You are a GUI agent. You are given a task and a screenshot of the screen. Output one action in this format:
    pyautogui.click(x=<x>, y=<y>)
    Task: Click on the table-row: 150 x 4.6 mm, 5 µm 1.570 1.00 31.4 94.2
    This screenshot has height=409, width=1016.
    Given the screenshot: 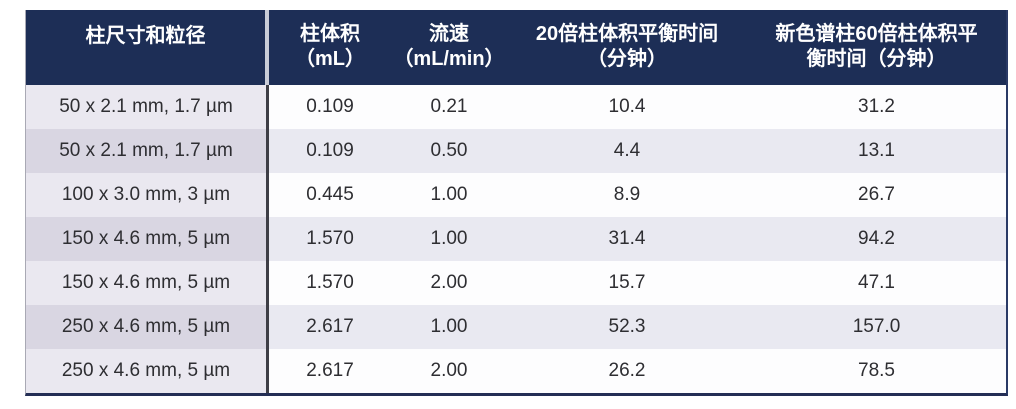 What is the action you would take?
    pyautogui.click(x=516, y=239)
    